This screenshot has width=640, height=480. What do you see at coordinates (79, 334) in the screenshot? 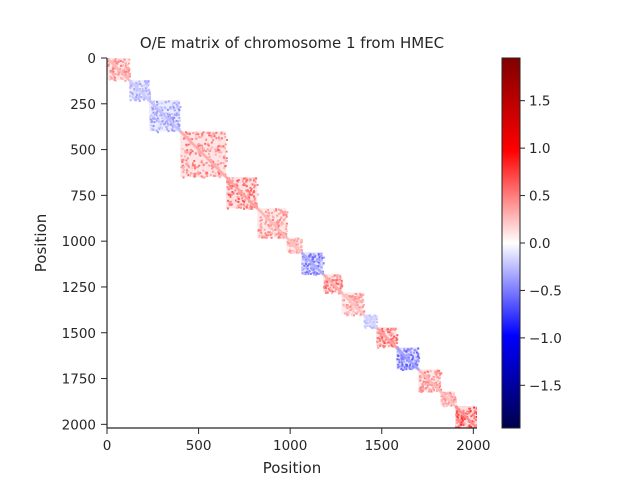
I see `y-tick-label: 1500` at bounding box center [79, 334].